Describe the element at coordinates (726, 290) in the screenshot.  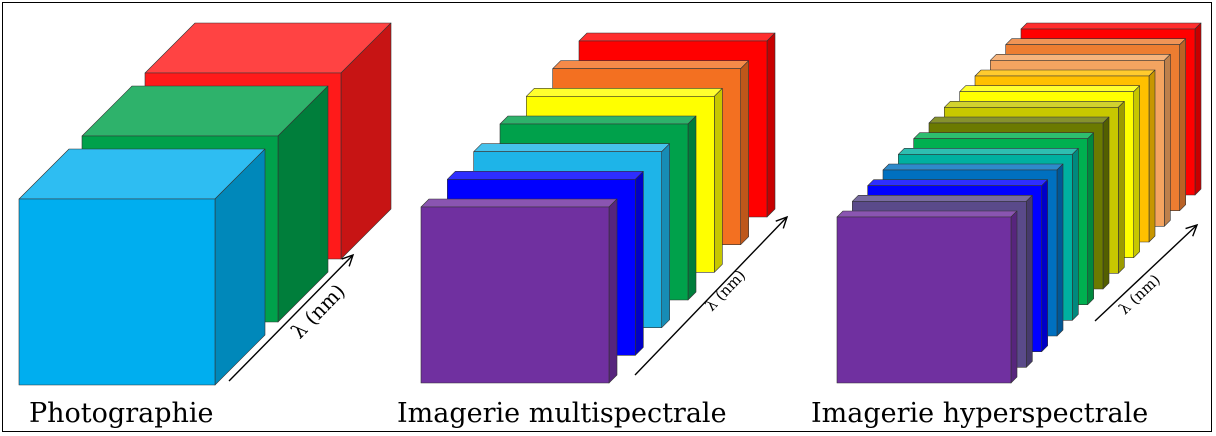
I see `axis-label-lambda: λ (nm)` at that location.